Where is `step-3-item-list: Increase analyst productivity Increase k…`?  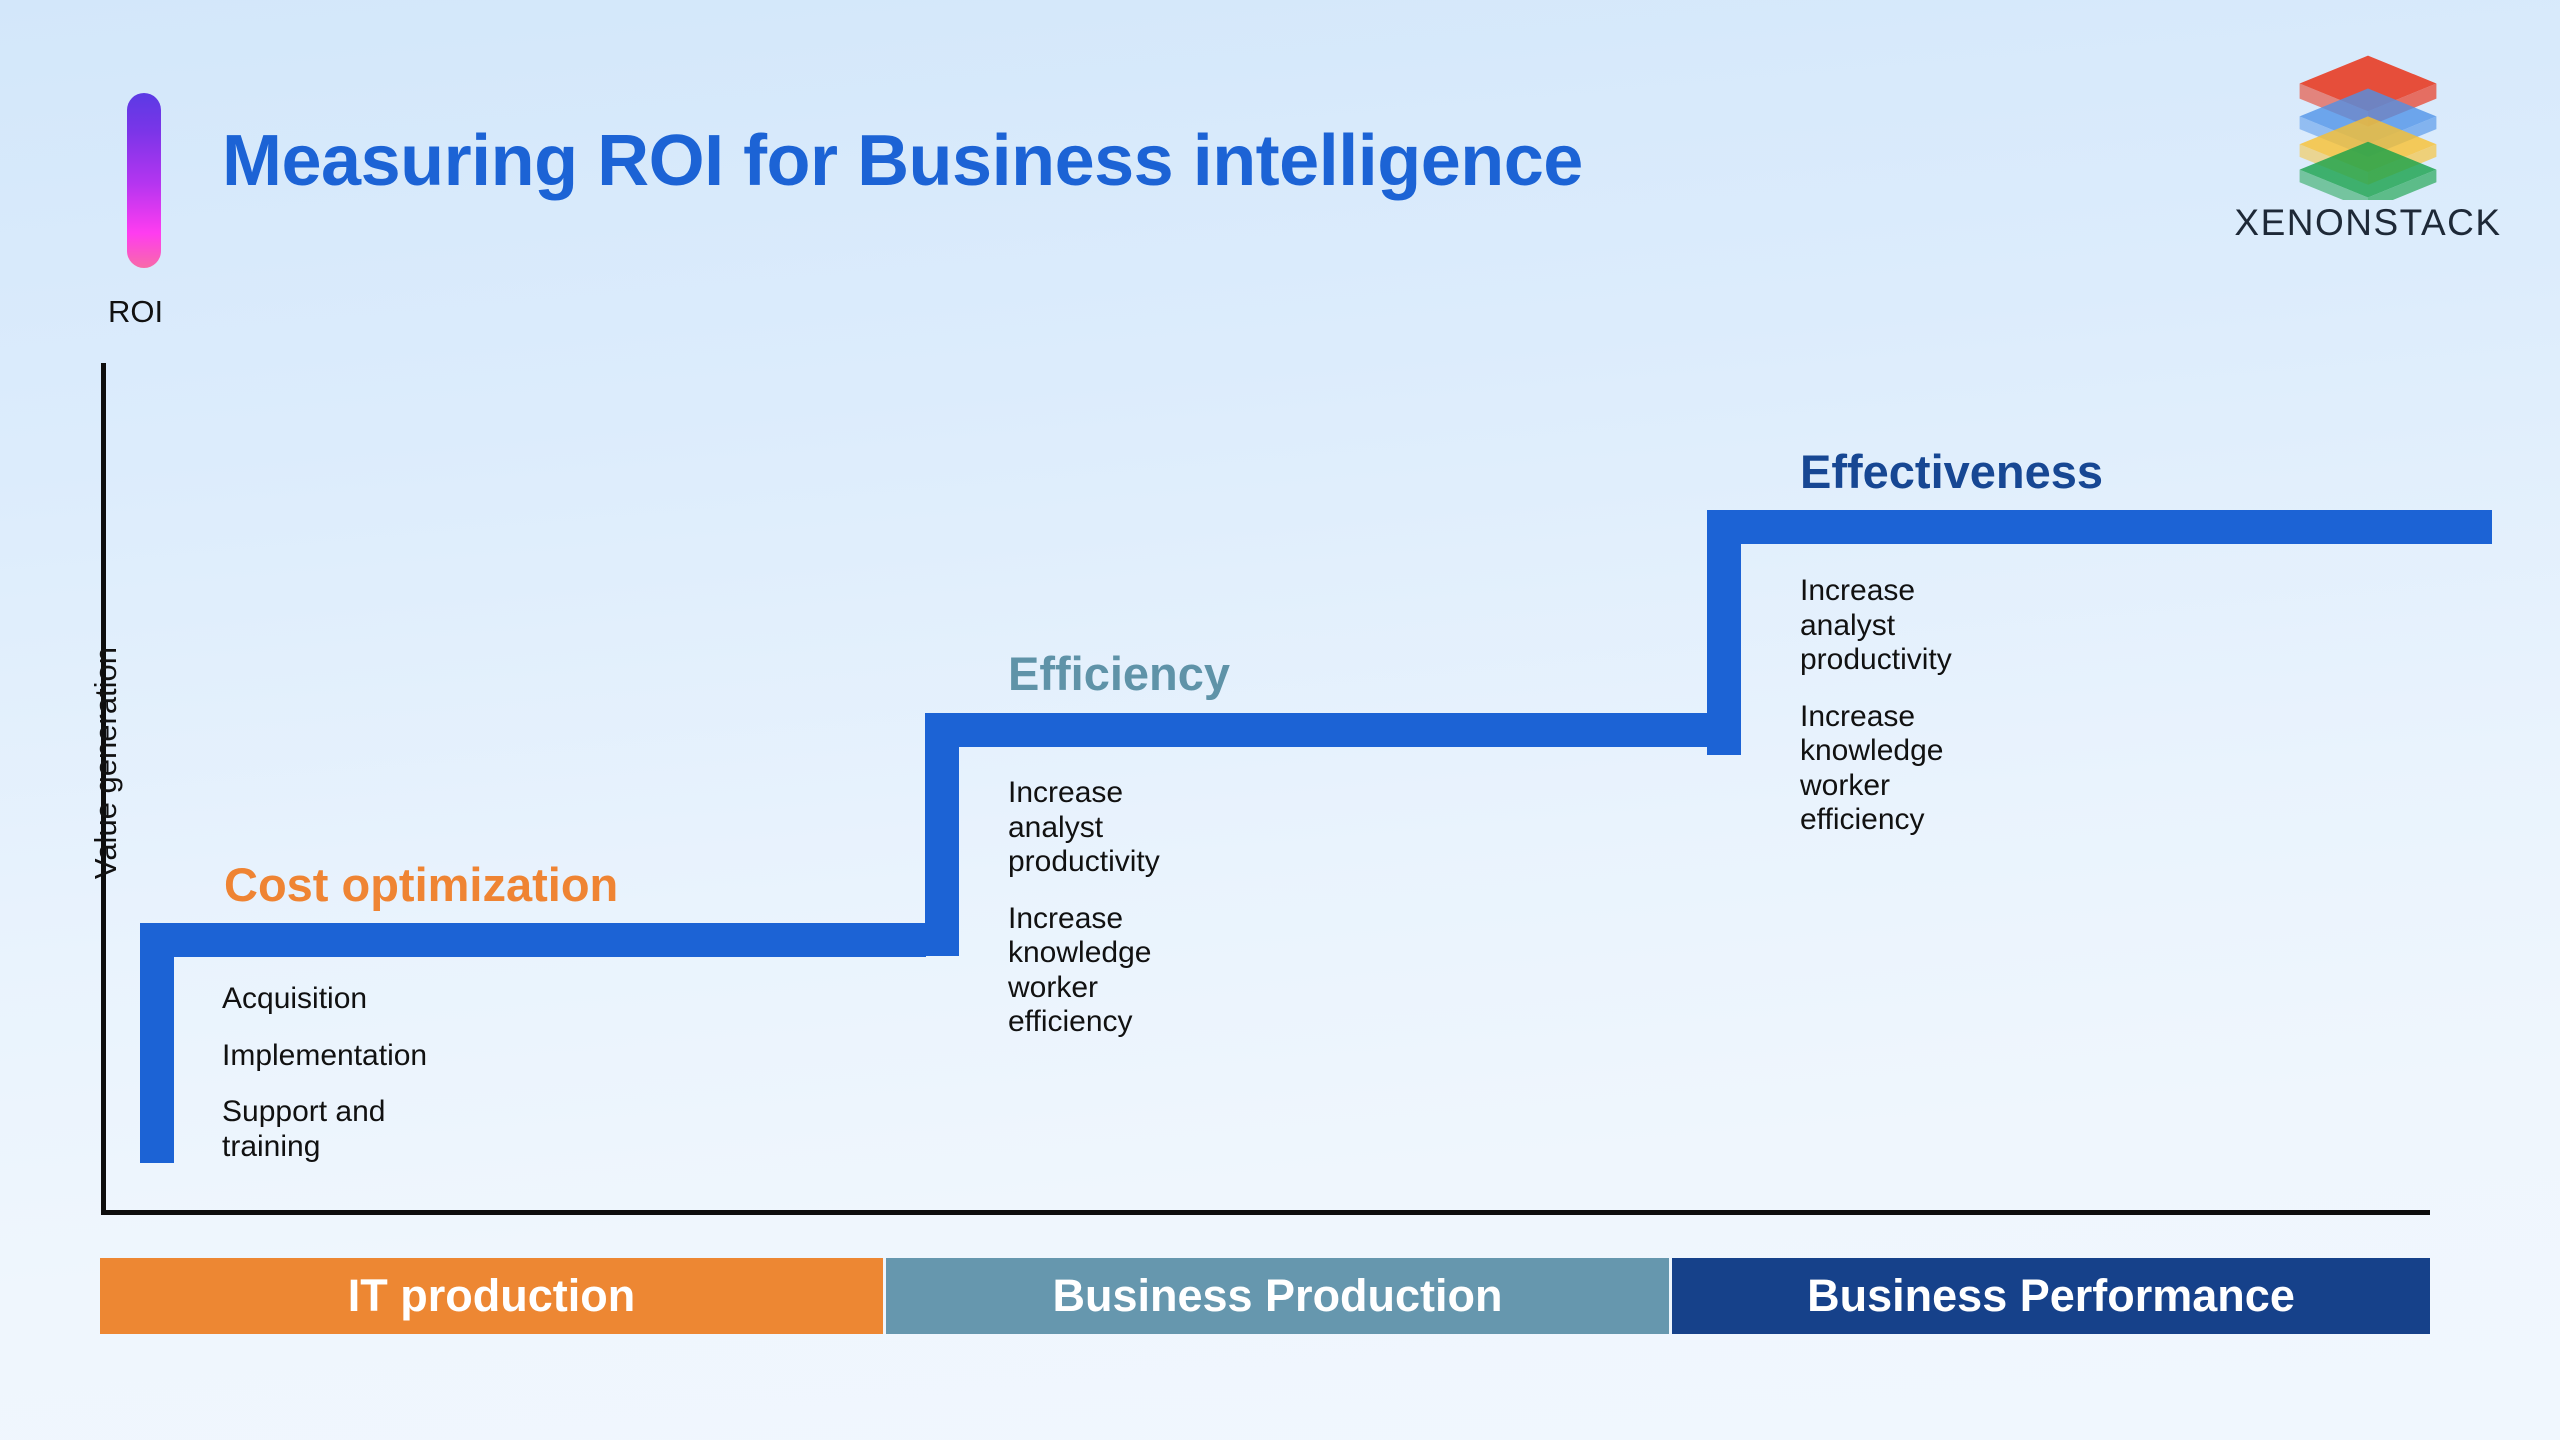 step-3-item-list: Increase analyst productivity Increase k… is located at coordinates (1876, 706).